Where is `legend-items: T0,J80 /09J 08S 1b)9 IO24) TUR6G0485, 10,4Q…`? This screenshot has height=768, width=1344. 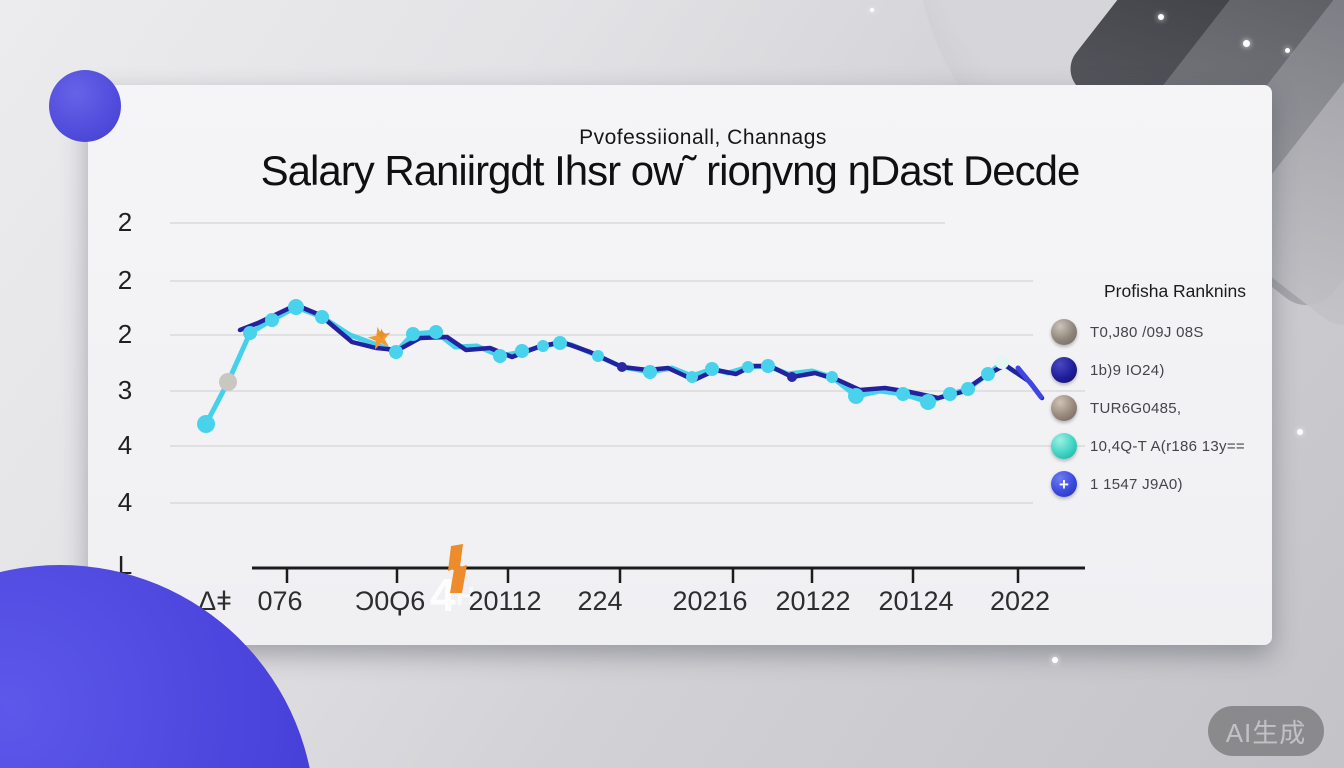
legend-items: T0,J80 /09J 08S 1b)9 IO24) TUR6G0485, 10,4Q… is located at coordinates (1160, 408).